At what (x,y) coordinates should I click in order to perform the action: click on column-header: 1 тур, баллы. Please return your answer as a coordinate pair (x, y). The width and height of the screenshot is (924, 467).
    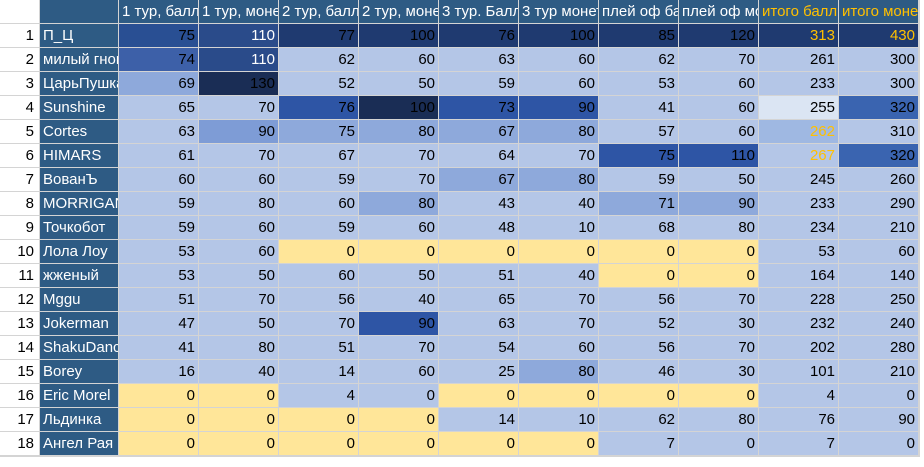
    Looking at the image, I should click on (159, 12).